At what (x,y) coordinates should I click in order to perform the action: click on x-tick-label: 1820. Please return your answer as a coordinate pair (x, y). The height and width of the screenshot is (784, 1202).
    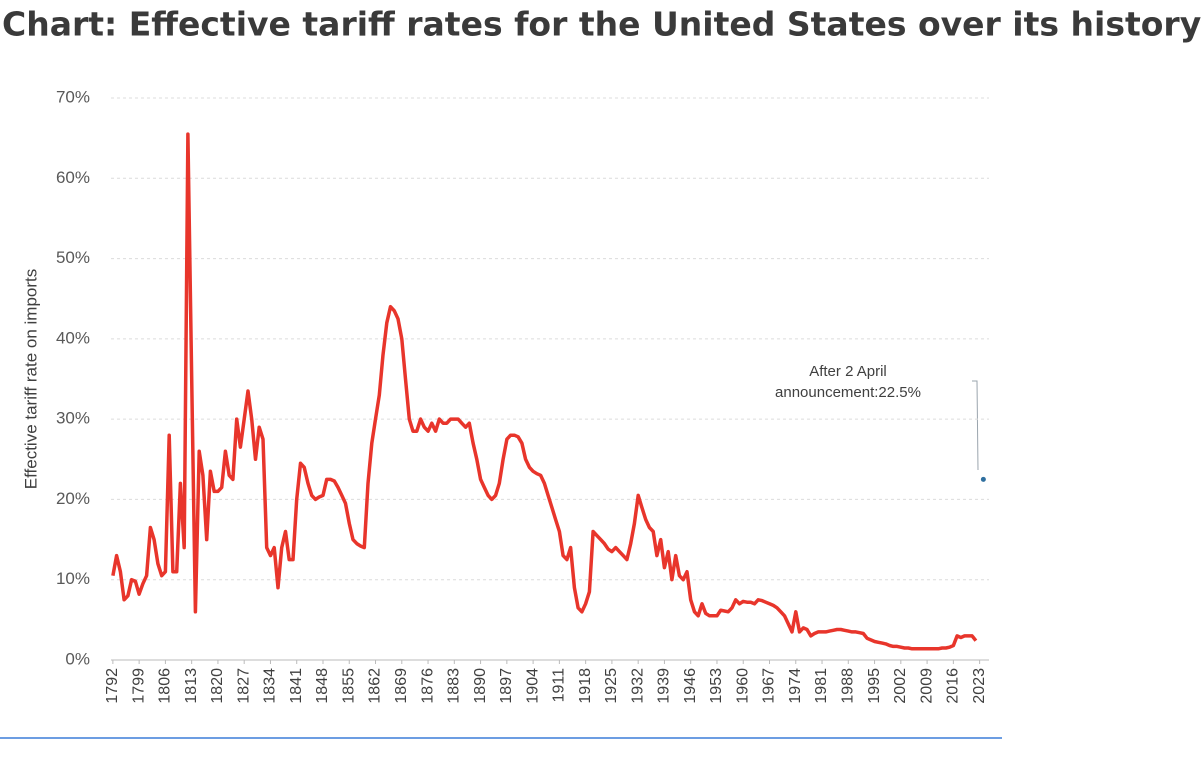
    Looking at the image, I should click on (217, 686).